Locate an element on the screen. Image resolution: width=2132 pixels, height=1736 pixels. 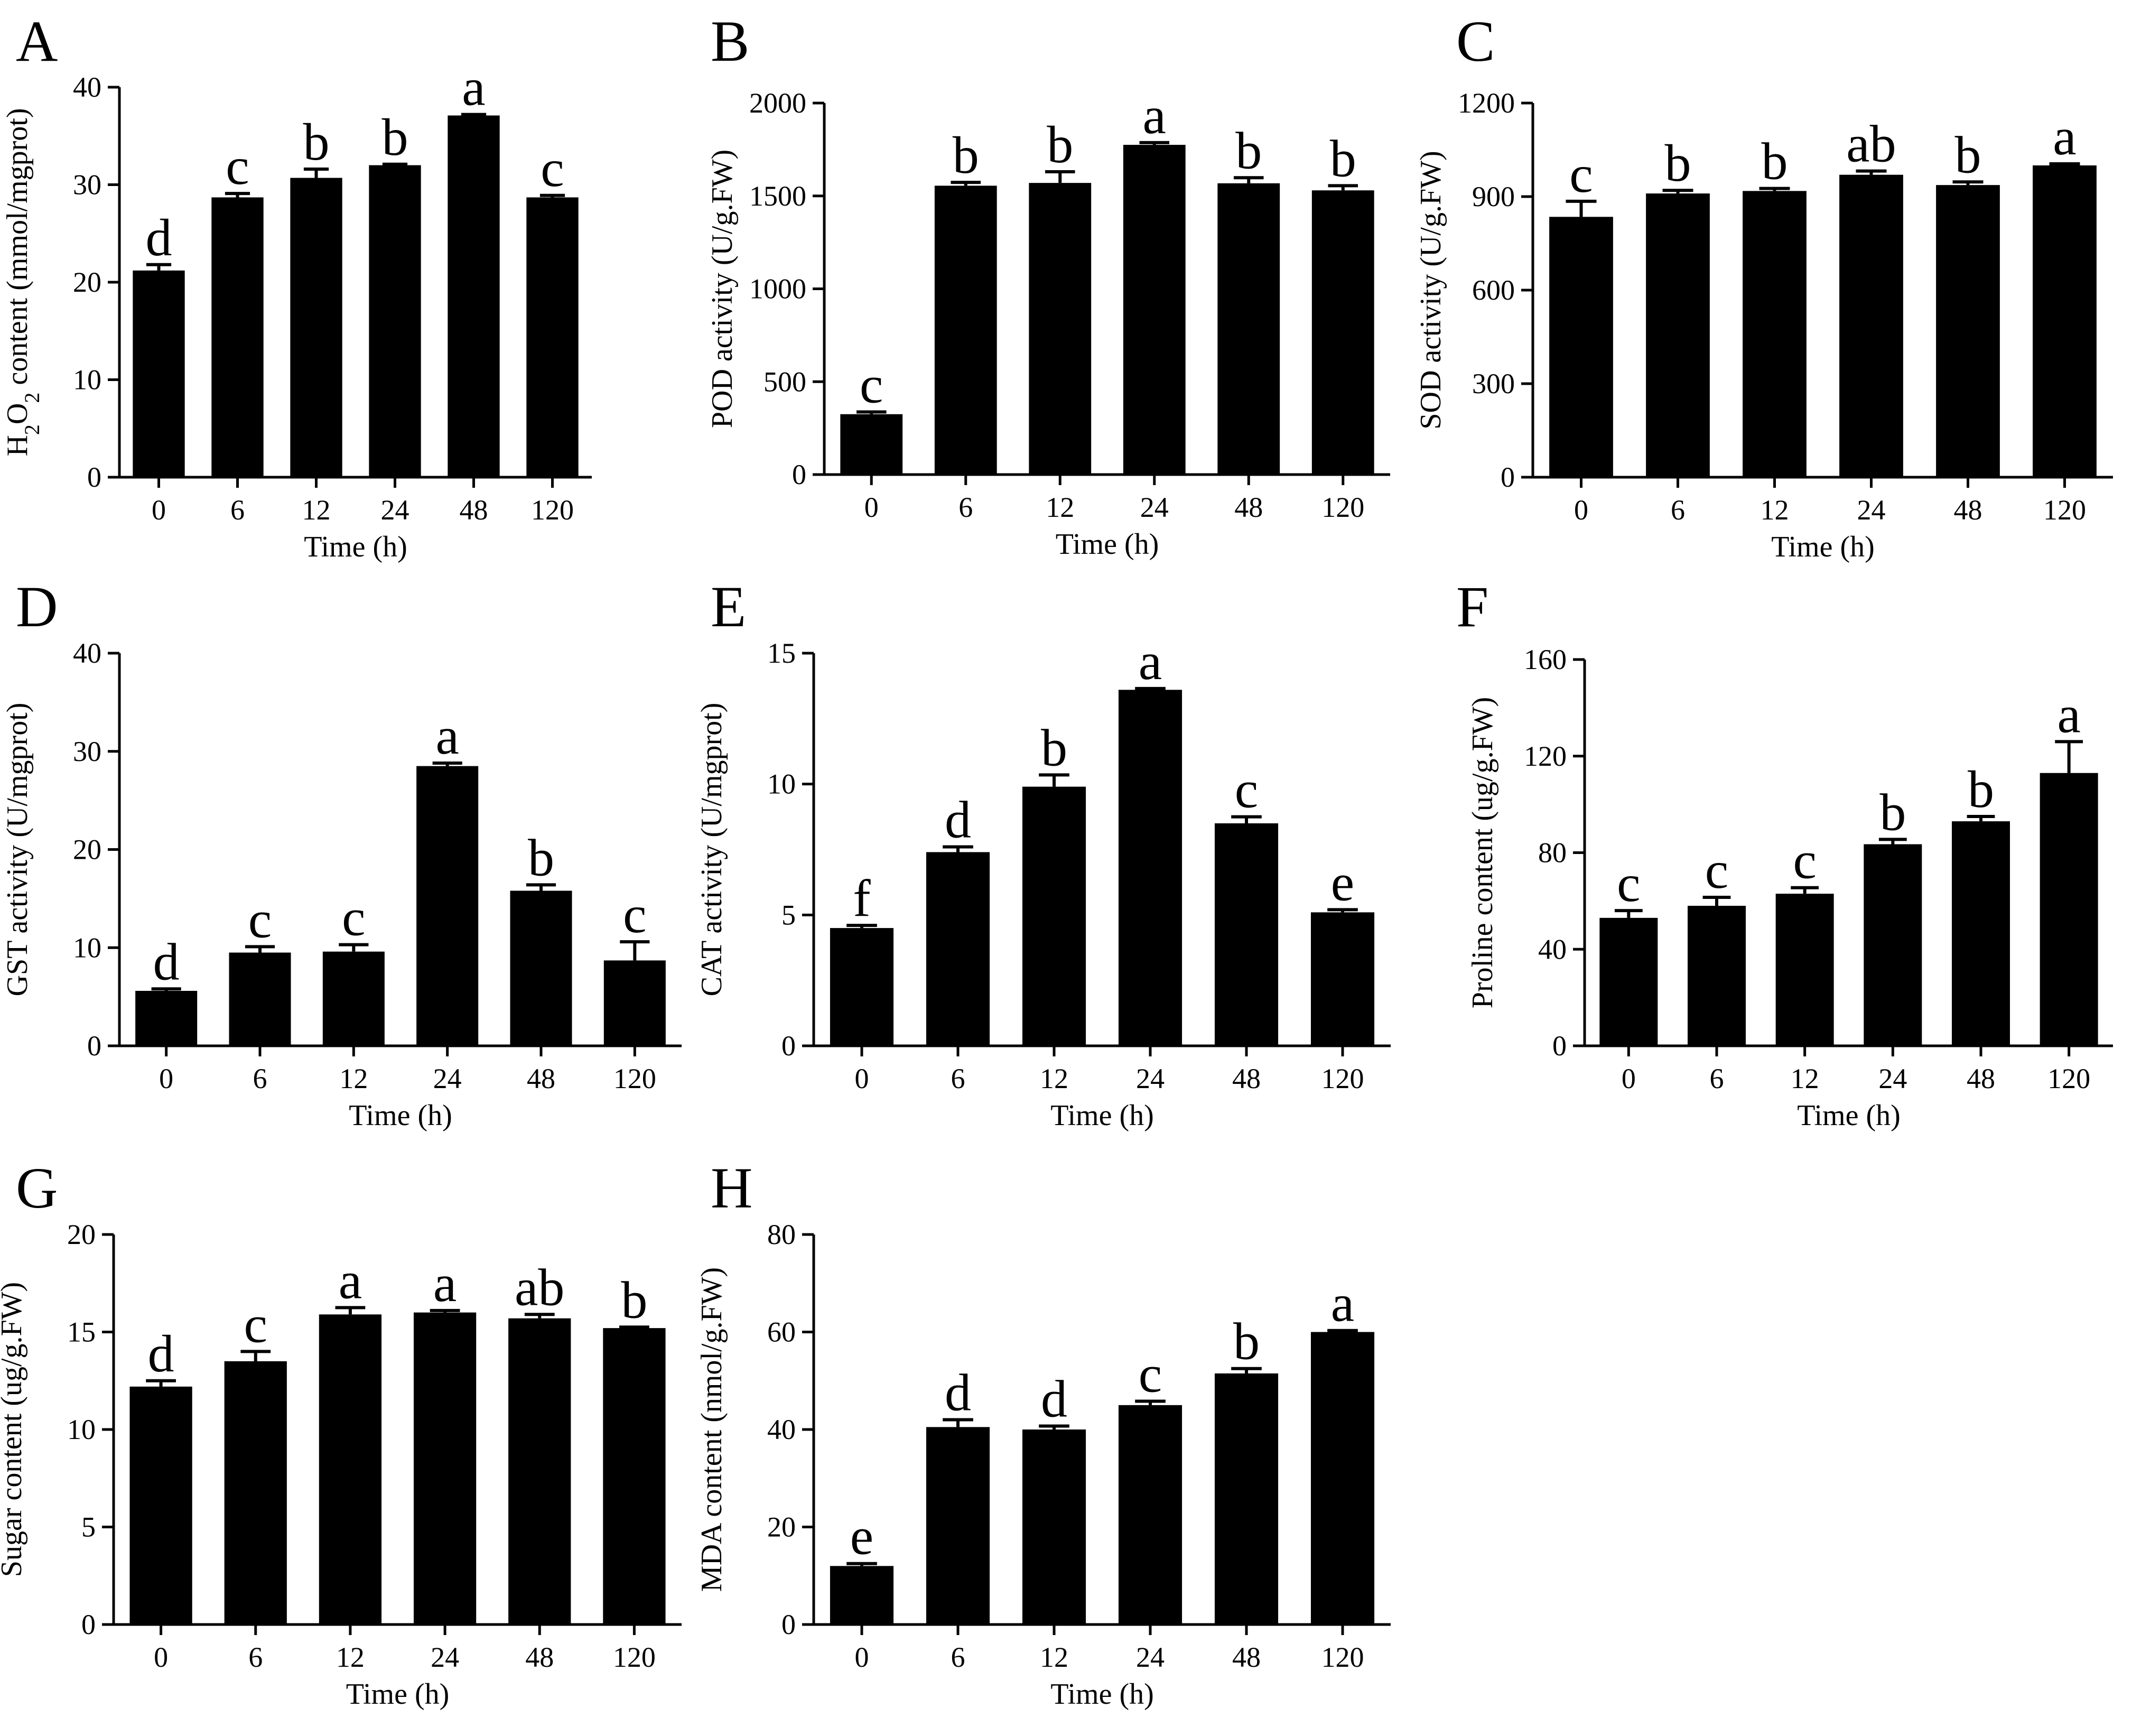
significance-letter: ab is located at coordinates (1871, 144).